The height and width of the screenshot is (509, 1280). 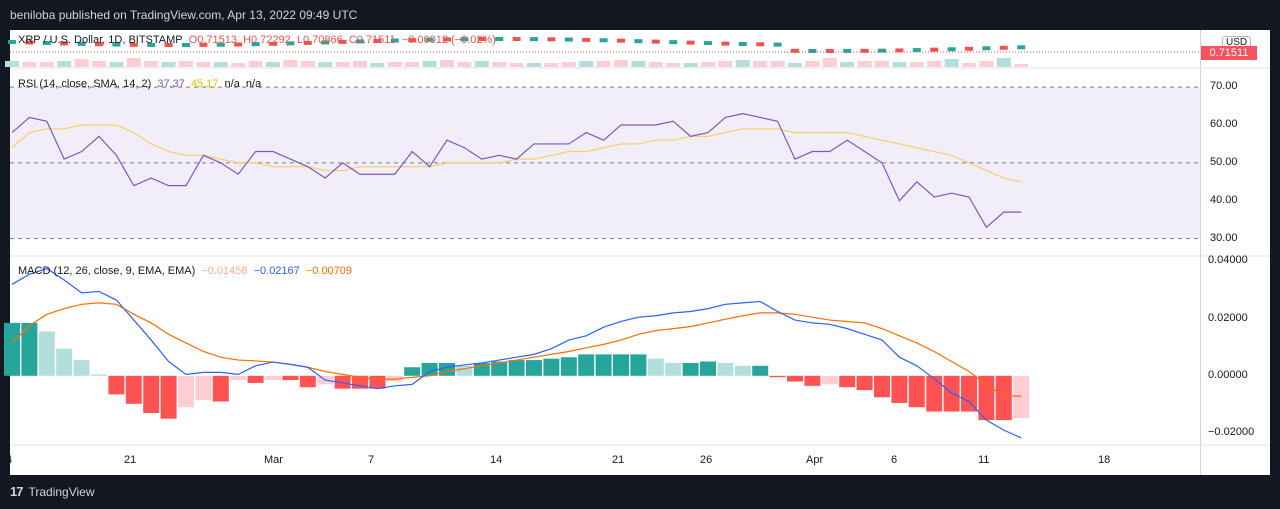 I want to click on macd-hist-value: −0.01458, so click(x=224, y=271).